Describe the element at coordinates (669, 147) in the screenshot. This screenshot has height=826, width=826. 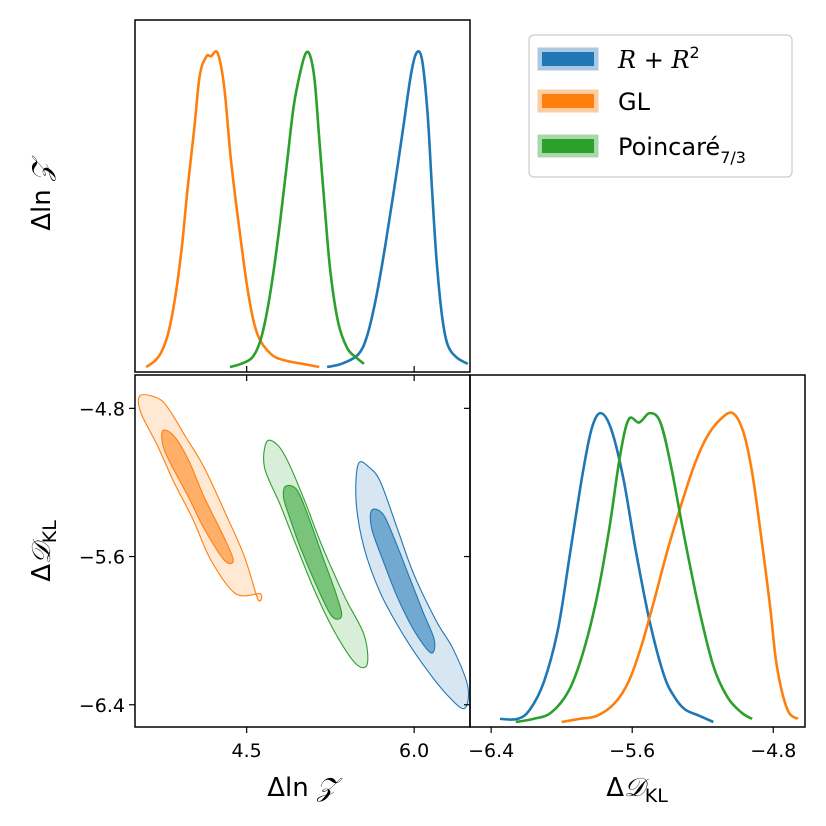
I see `legend-Poincare-main: Poincaré` at that location.